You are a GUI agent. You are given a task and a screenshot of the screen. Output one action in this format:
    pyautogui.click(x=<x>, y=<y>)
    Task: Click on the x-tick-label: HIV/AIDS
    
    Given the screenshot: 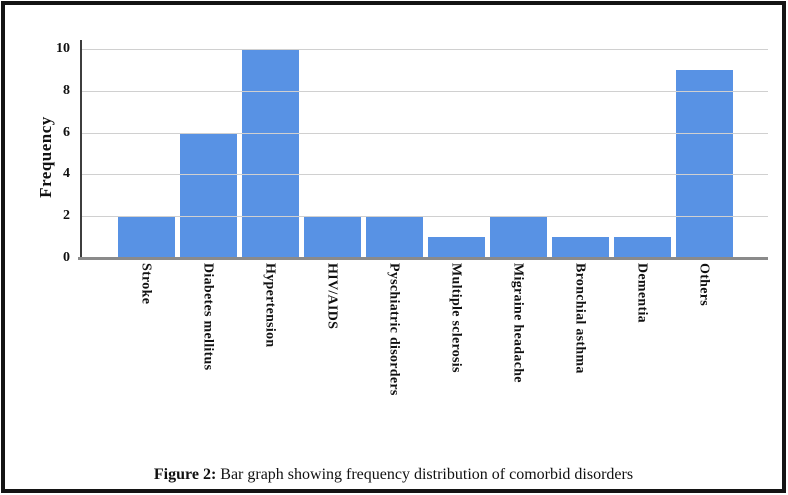 What is the action you would take?
    pyautogui.click(x=332, y=358)
    